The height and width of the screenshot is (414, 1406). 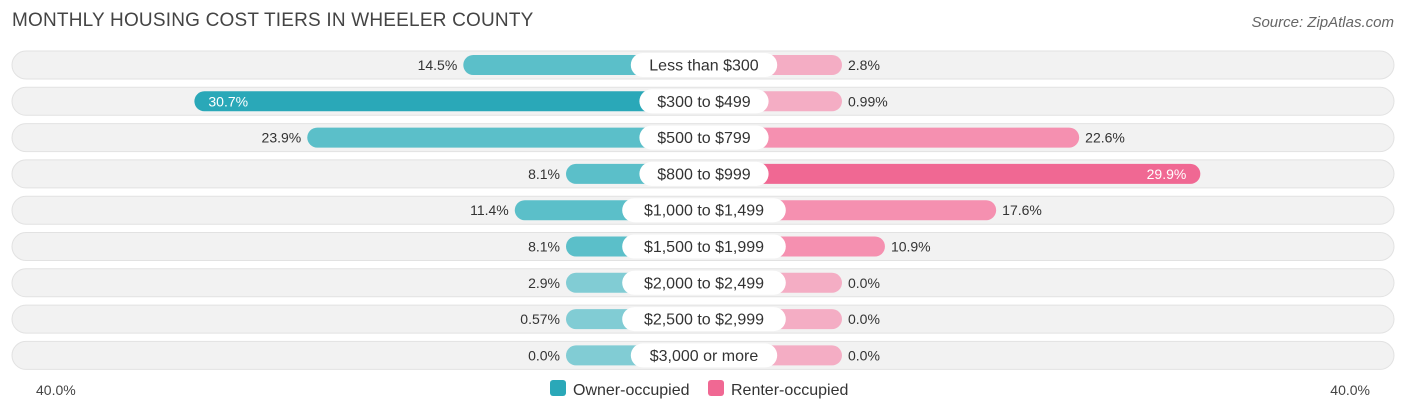 I want to click on category-label: $300 to $499, so click(x=704, y=102).